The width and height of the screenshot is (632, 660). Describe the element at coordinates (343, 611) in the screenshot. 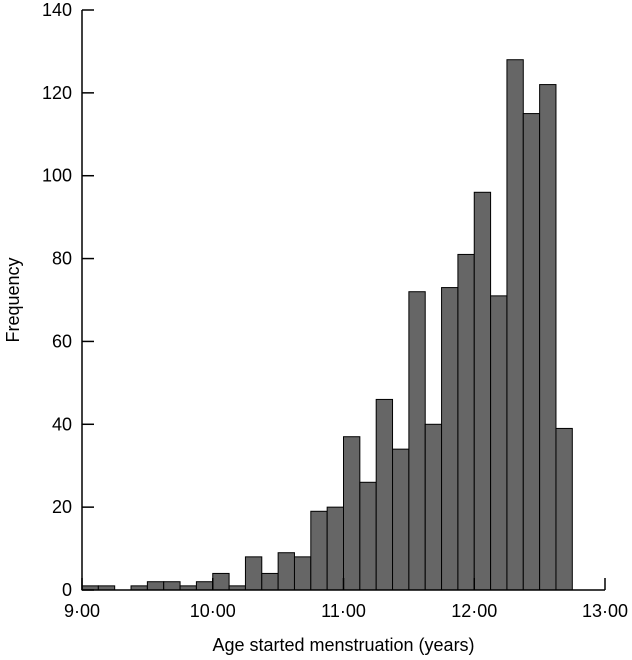

I see `x-tick-label: 11·00` at that location.